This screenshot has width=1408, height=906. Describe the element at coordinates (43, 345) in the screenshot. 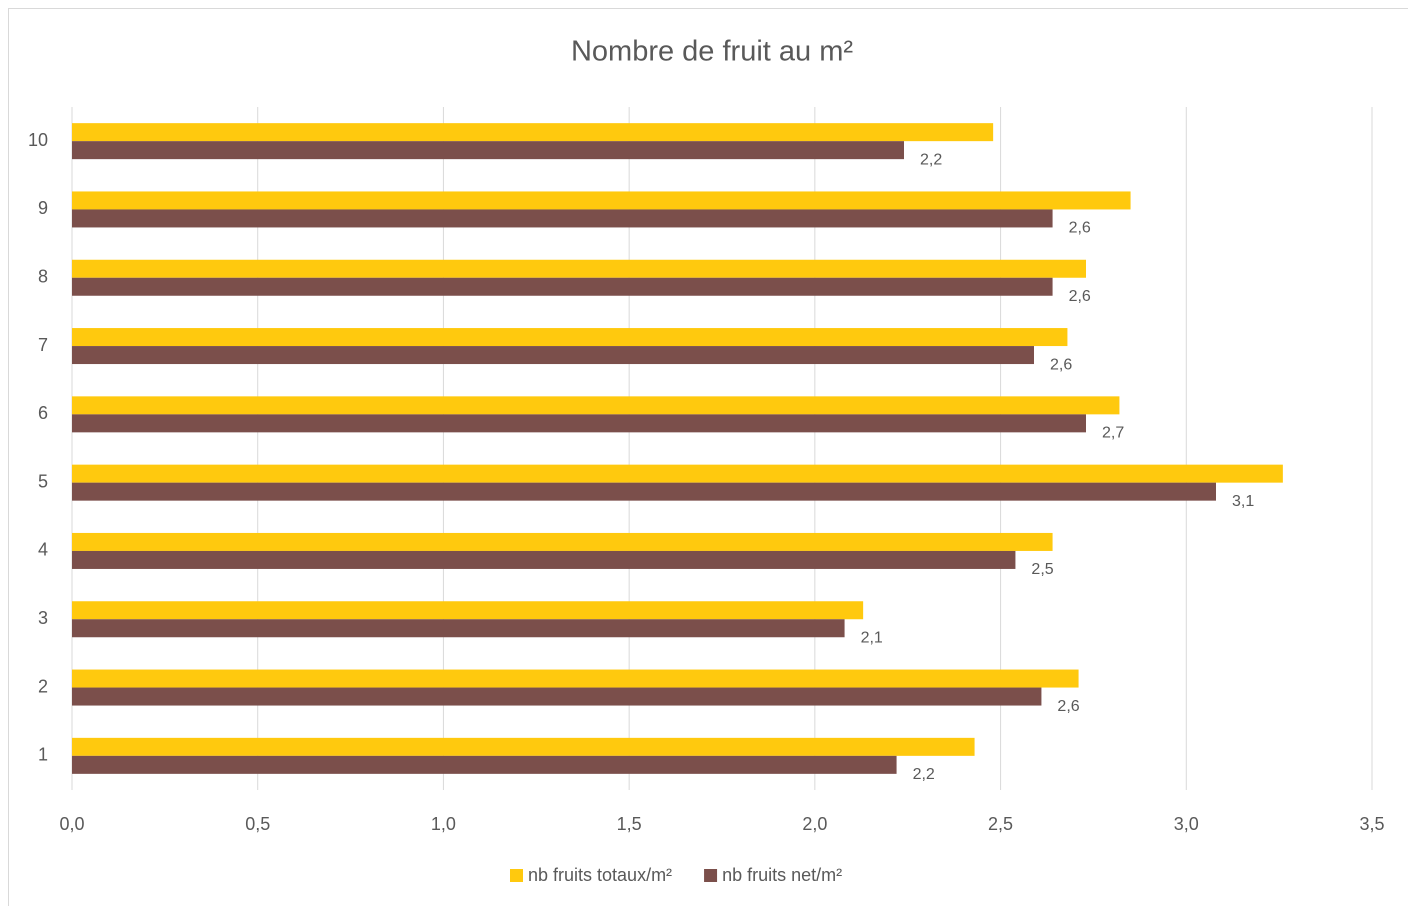

I see `y-tick-label: 7` at that location.